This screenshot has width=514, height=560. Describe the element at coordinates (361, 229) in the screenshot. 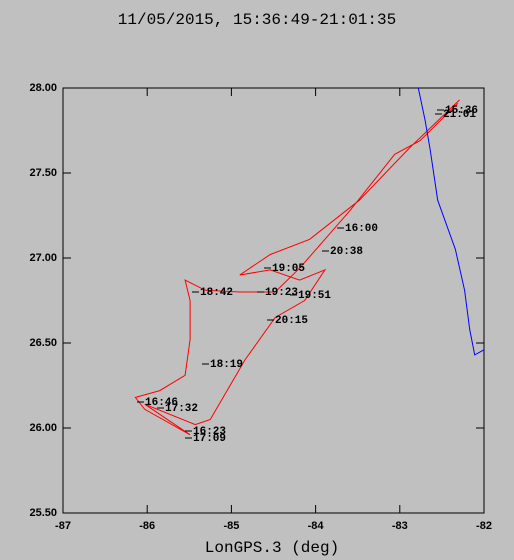

I see `time-annotation: 16:00` at that location.